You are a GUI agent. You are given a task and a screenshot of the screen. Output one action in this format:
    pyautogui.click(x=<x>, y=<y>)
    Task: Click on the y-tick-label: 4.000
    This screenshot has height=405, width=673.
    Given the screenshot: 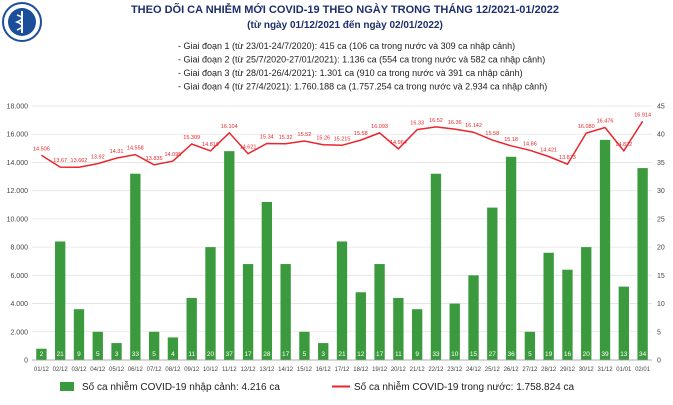 What is the action you would take?
    pyautogui.click(x=19, y=304)
    